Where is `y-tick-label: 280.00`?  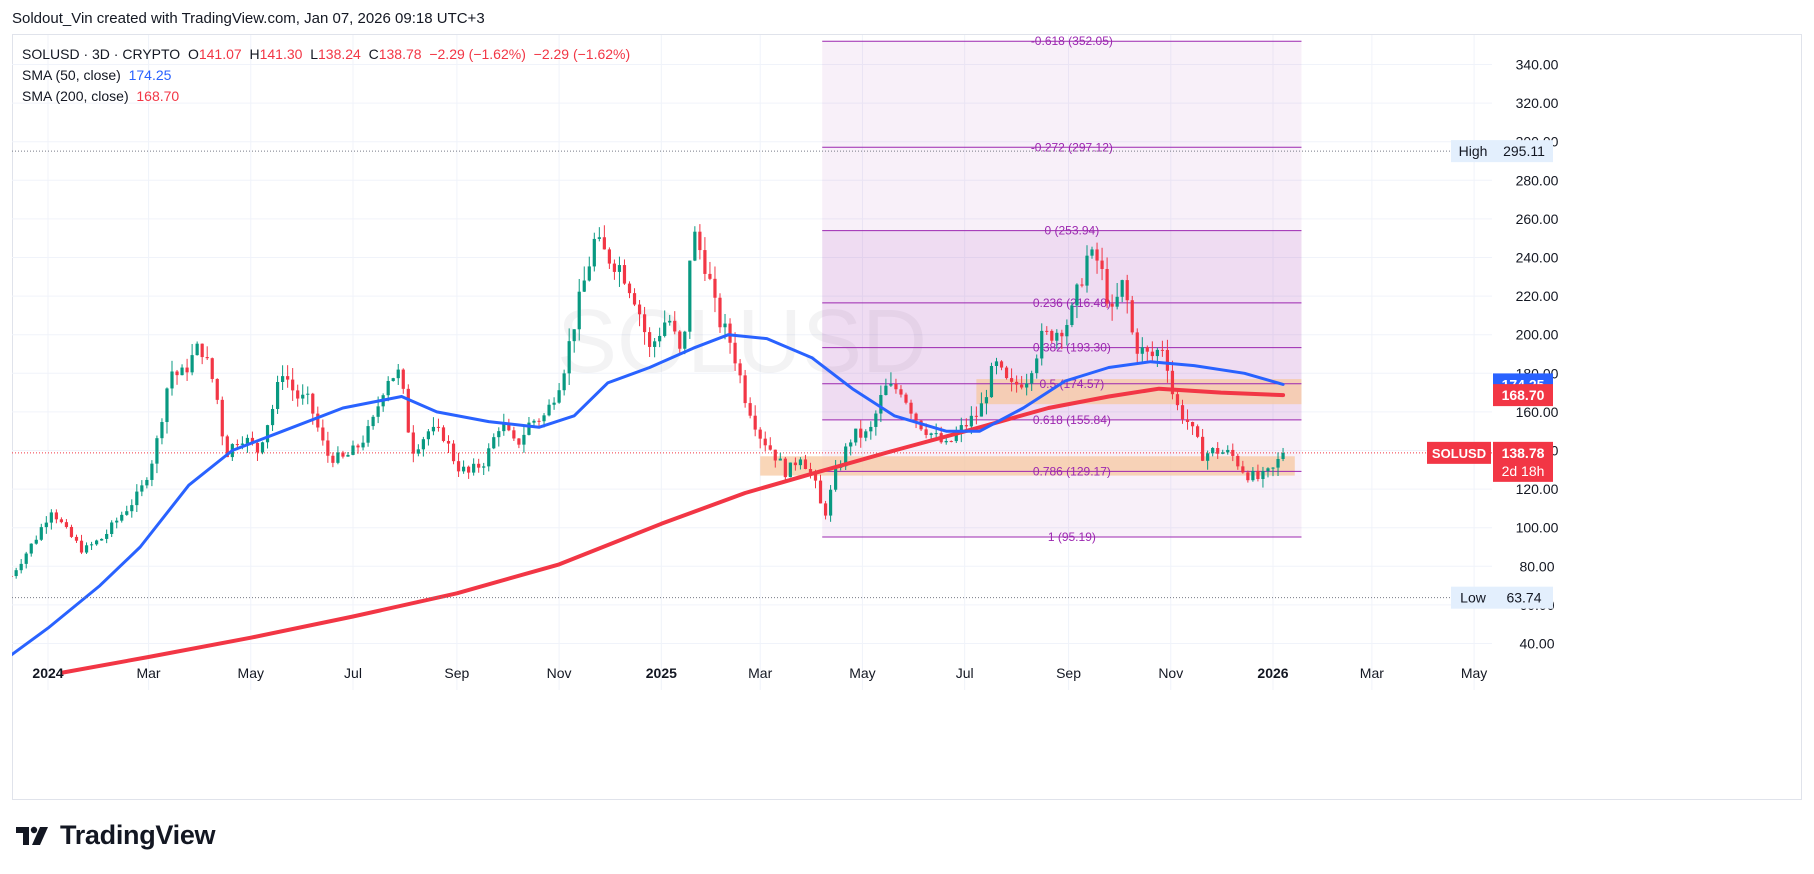 y-tick-label: 280.00 is located at coordinates (1537, 180).